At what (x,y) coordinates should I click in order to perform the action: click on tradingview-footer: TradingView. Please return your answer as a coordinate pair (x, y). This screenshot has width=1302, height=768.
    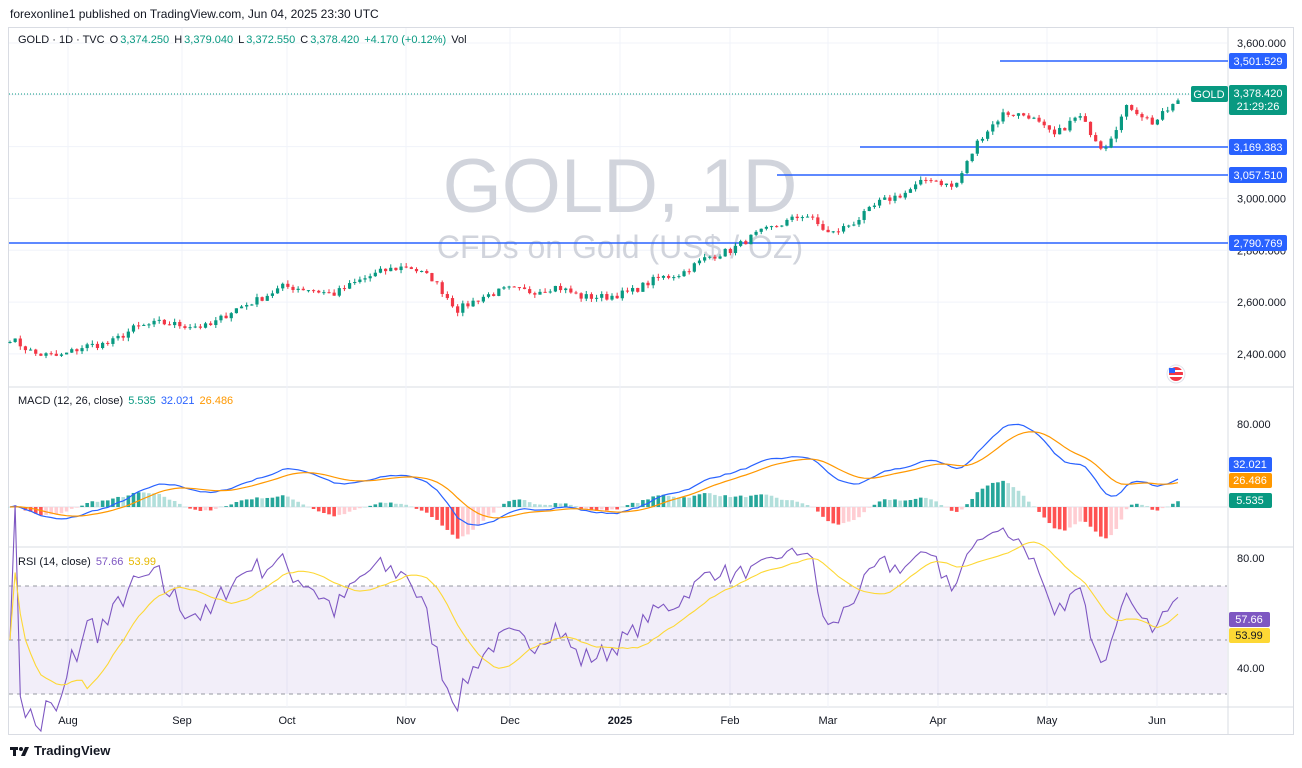
    Looking at the image, I should click on (60, 750).